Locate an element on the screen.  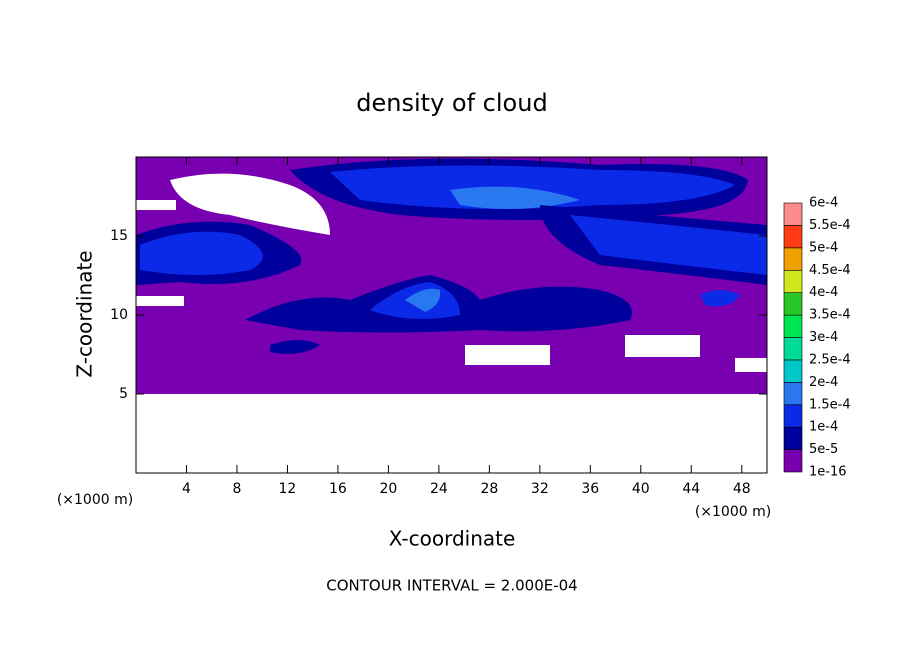
colorbar-label: 4.5e-4 is located at coordinates (830, 270).